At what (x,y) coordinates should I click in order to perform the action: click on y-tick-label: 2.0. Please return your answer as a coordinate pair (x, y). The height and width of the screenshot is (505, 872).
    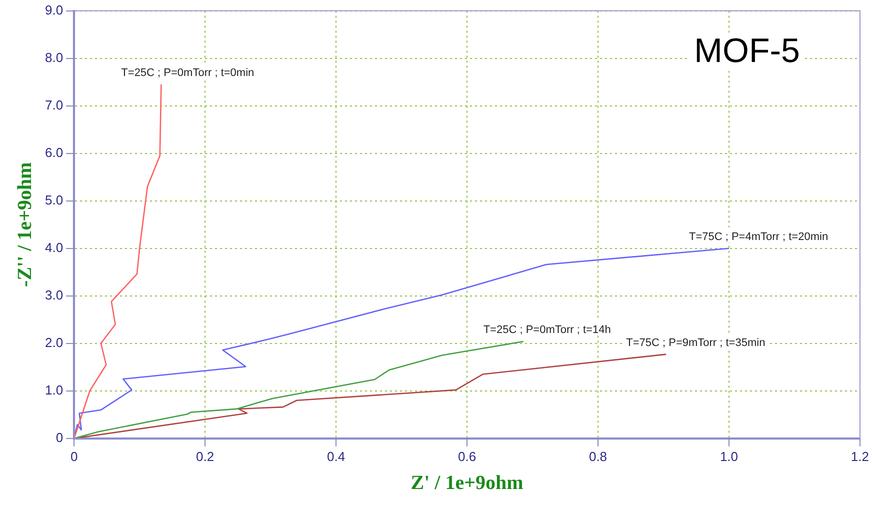
    Looking at the image, I should click on (54, 342).